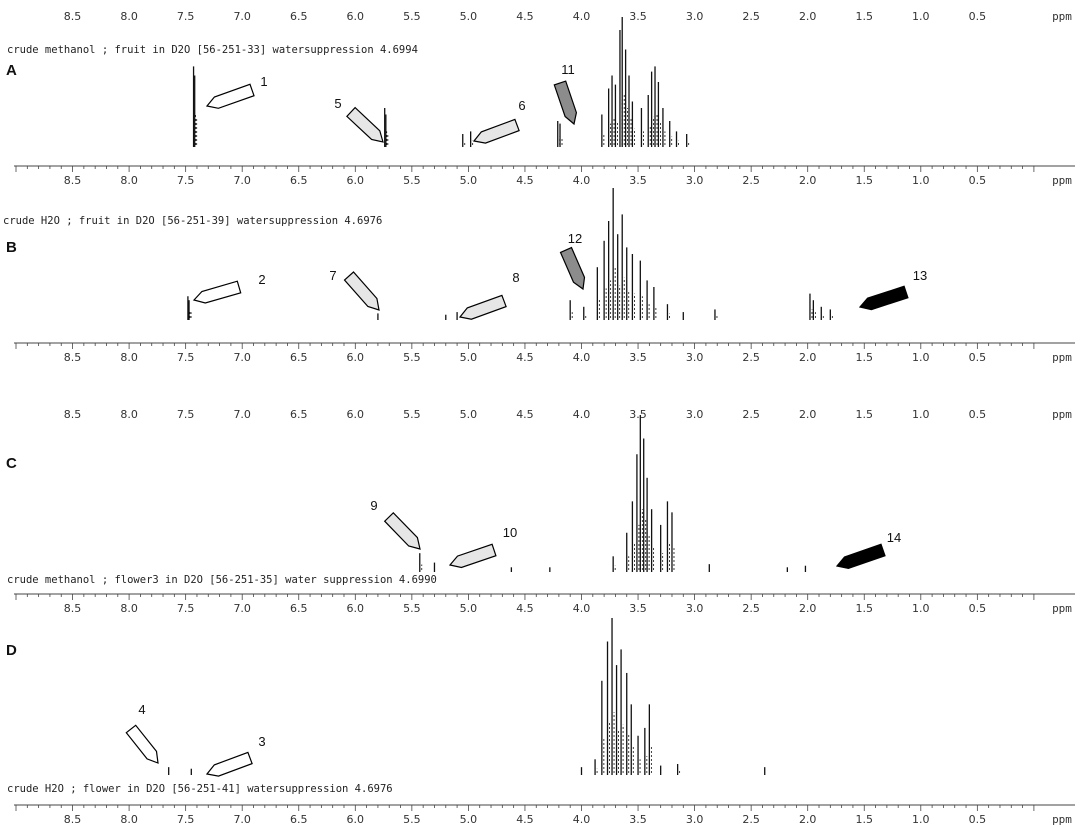 The width and height of the screenshot is (1084, 828). What do you see at coordinates (920, 275) in the screenshot?
I see `annotation-label: 13` at bounding box center [920, 275].